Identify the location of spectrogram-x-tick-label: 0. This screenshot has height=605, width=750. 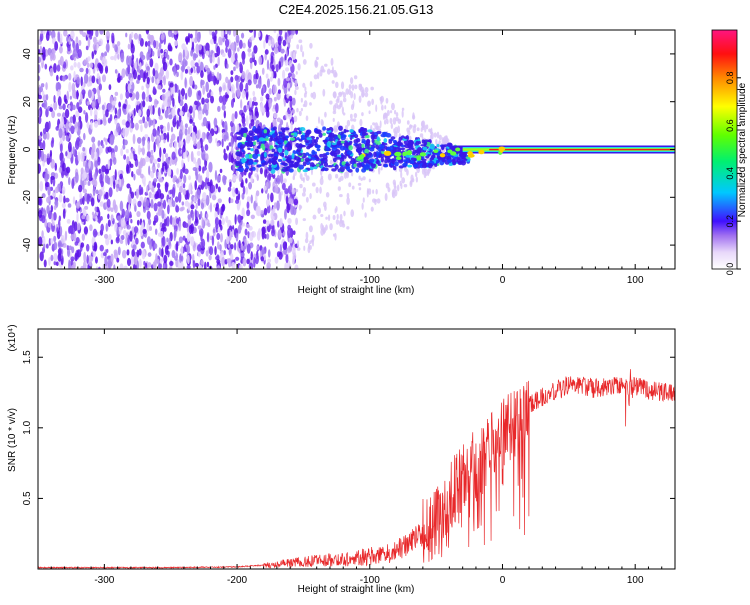
(503, 280).